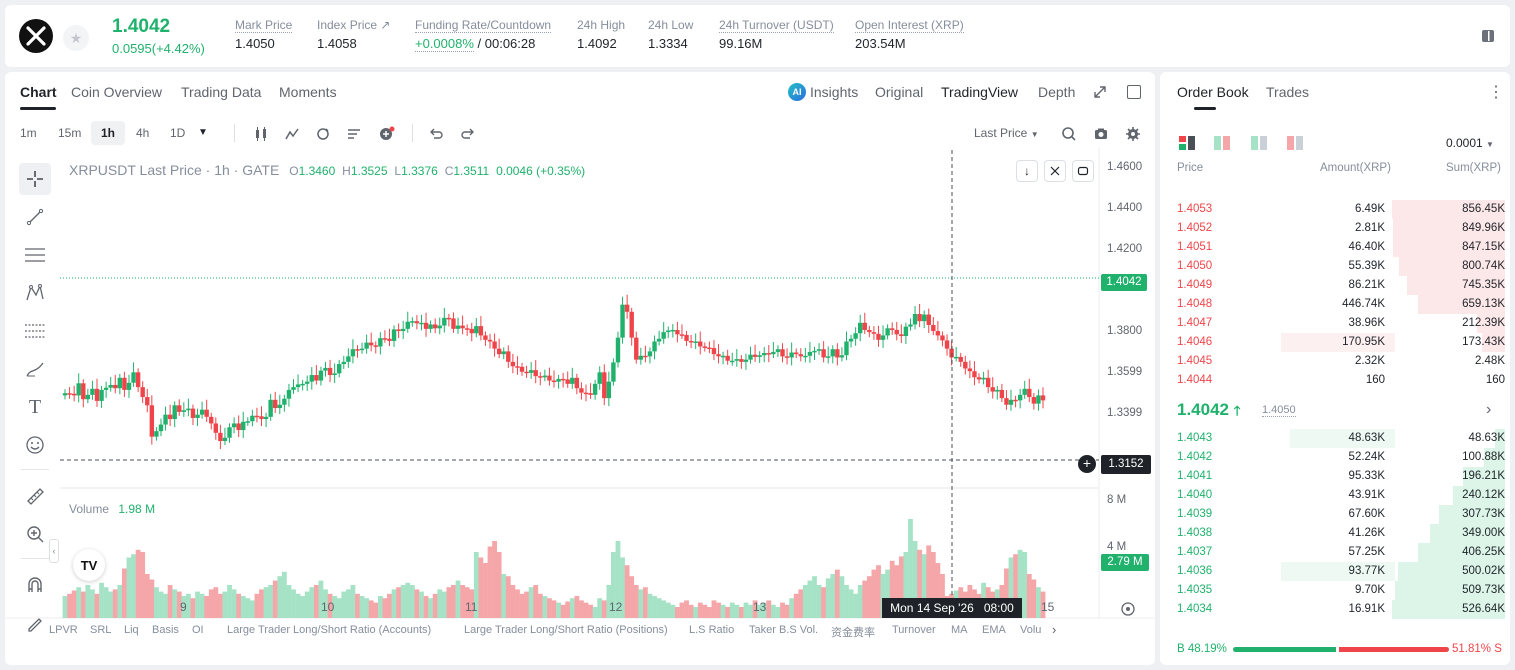 The width and height of the screenshot is (1515, 670). Describe the element at coordinates (54, 551) in the screenshot. I see `collapse-toolbar-icon: ‹` at that location.